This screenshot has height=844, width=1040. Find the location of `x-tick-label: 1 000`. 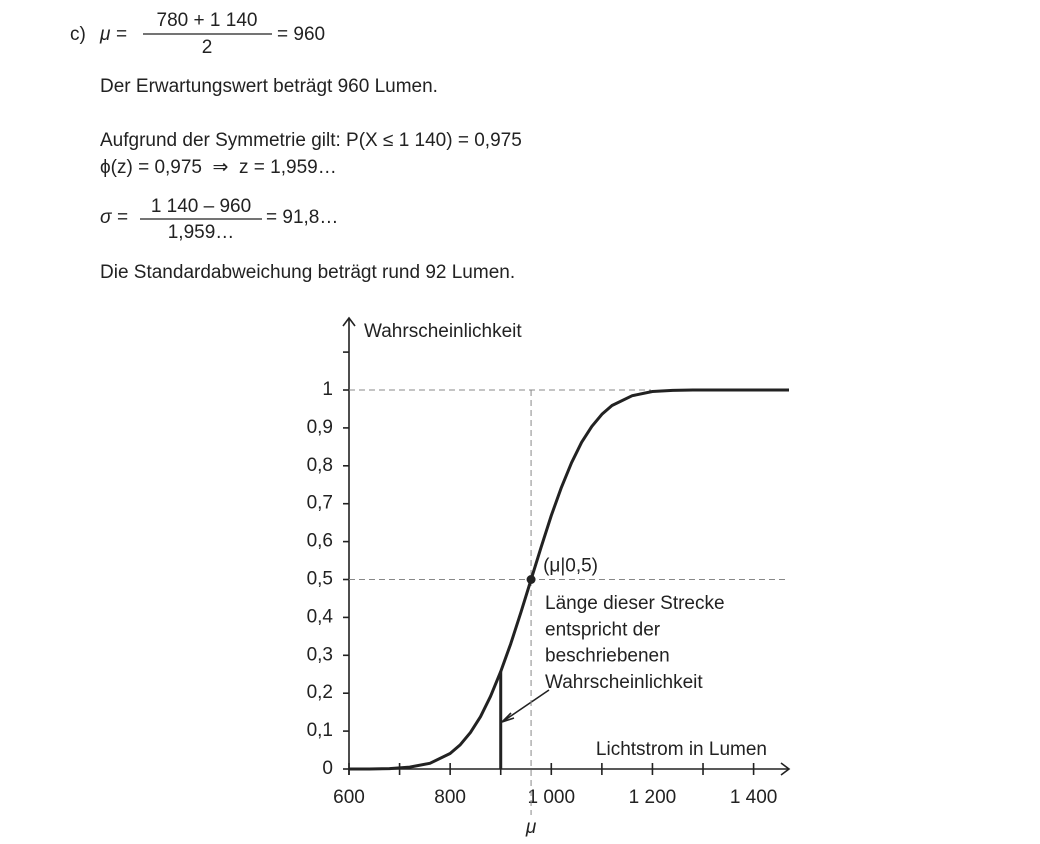

x-tick-label: 1 000 is located at coordinates (552, 797).